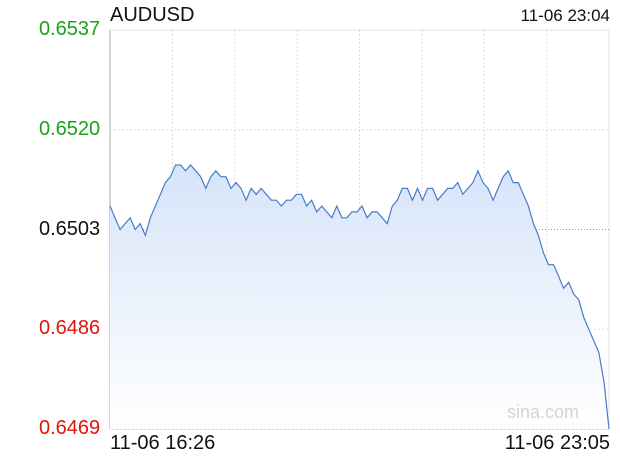 The height and width of the screenshot is (460, 620). What do you see at coordinates (543, 412) in the screenshot?
I see `watermark: sina.com` at bounding box center [543, 412].